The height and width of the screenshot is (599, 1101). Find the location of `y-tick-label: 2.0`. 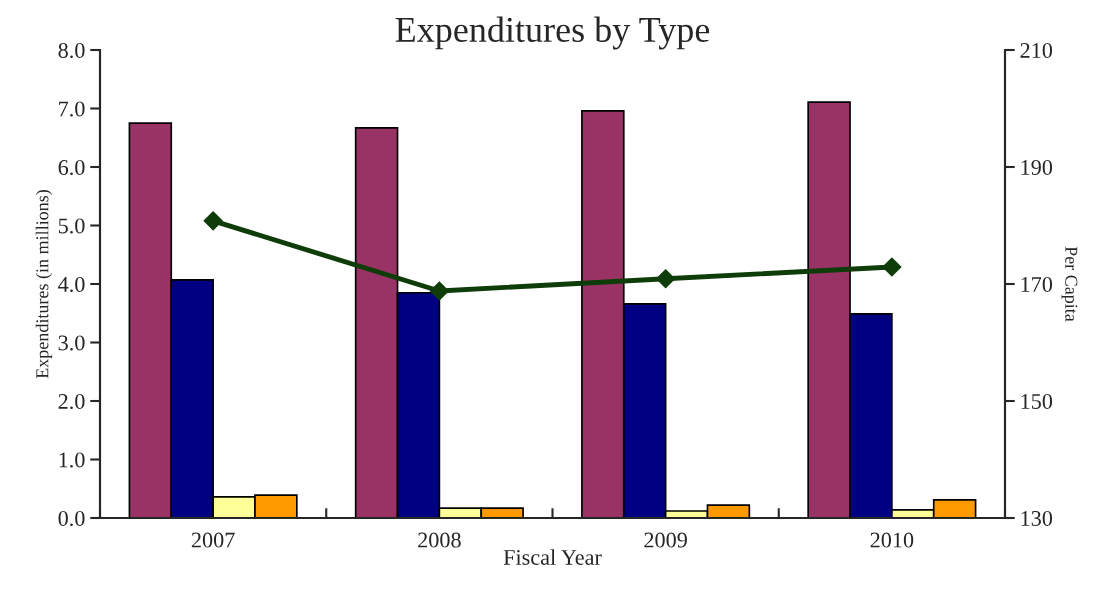

y-tick-label: 2.0 is located at coordinates (71, 401).